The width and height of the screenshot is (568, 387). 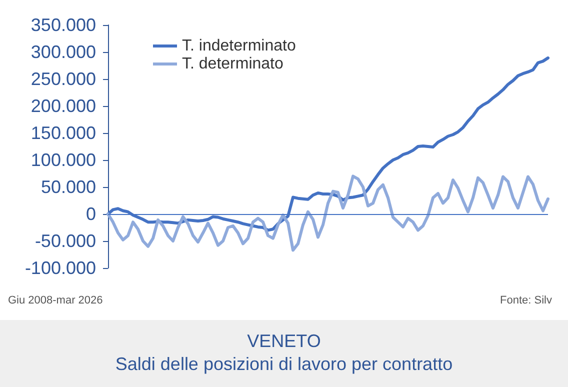 What do you see at coordinates (68, 187) in the screenshot?
I see `y-tick-label: 50.000` at bounding box center [68, 187].